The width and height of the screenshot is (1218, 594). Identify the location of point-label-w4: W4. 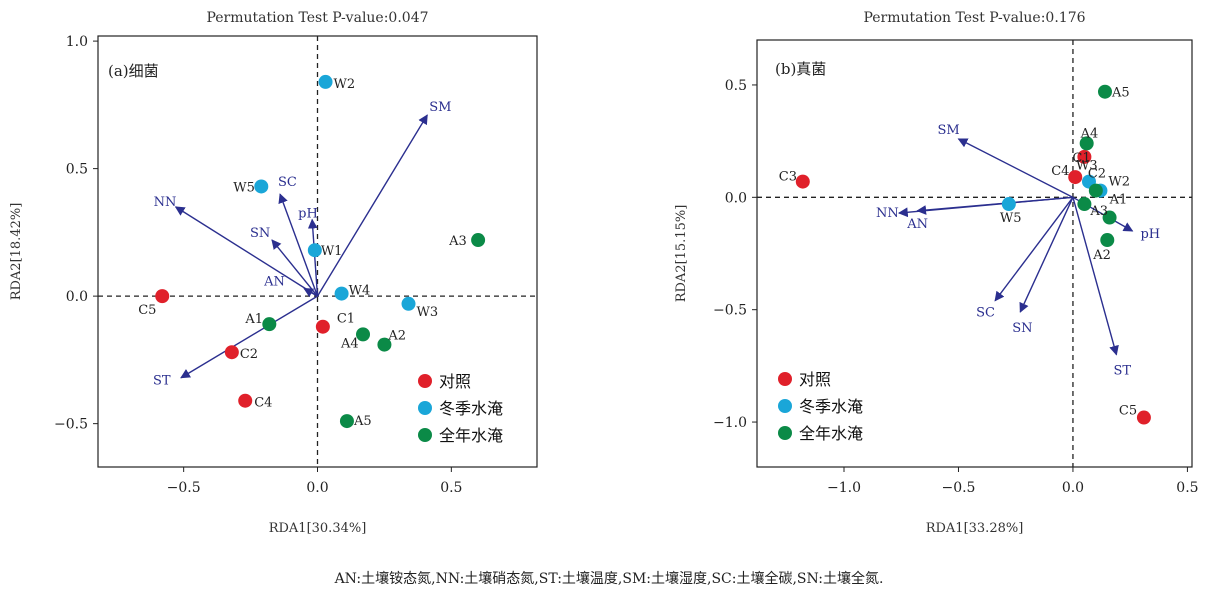
(360, 291).